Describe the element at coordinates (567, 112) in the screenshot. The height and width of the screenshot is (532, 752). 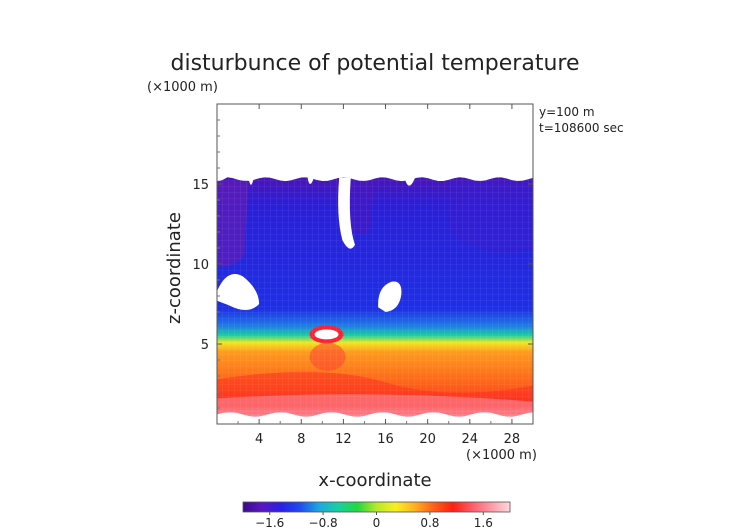
I see `annotation-y: y=100 m` at that location.